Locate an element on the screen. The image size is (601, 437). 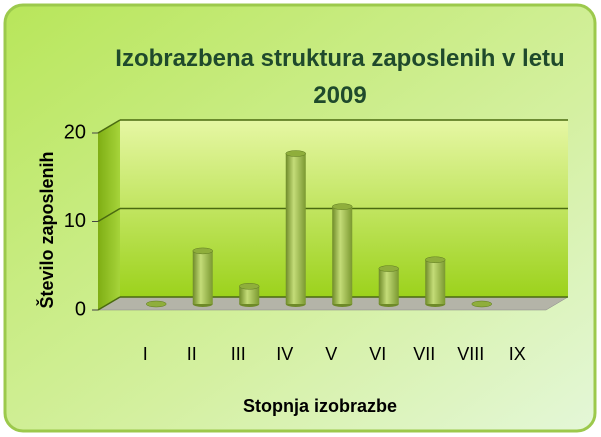
x-tick-label: VIII is located at coordinates (470, 354).